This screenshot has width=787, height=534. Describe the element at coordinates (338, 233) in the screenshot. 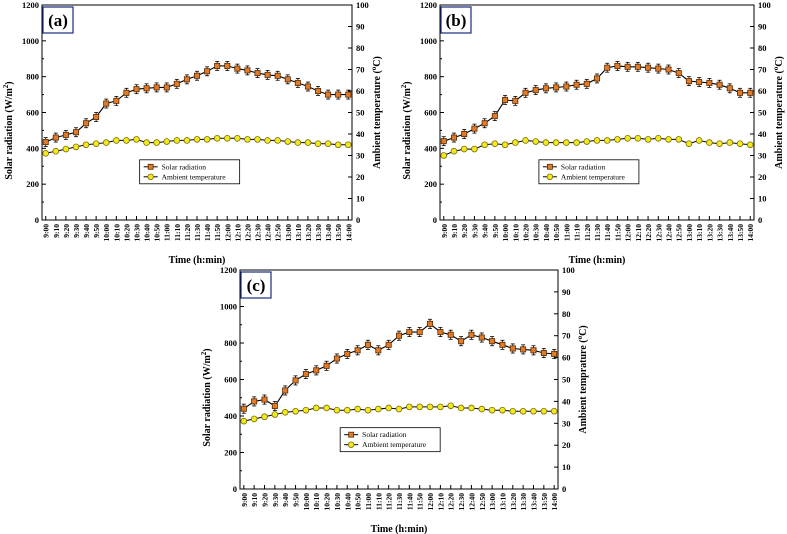

I see `x-tick-label: 13:50` at that location.